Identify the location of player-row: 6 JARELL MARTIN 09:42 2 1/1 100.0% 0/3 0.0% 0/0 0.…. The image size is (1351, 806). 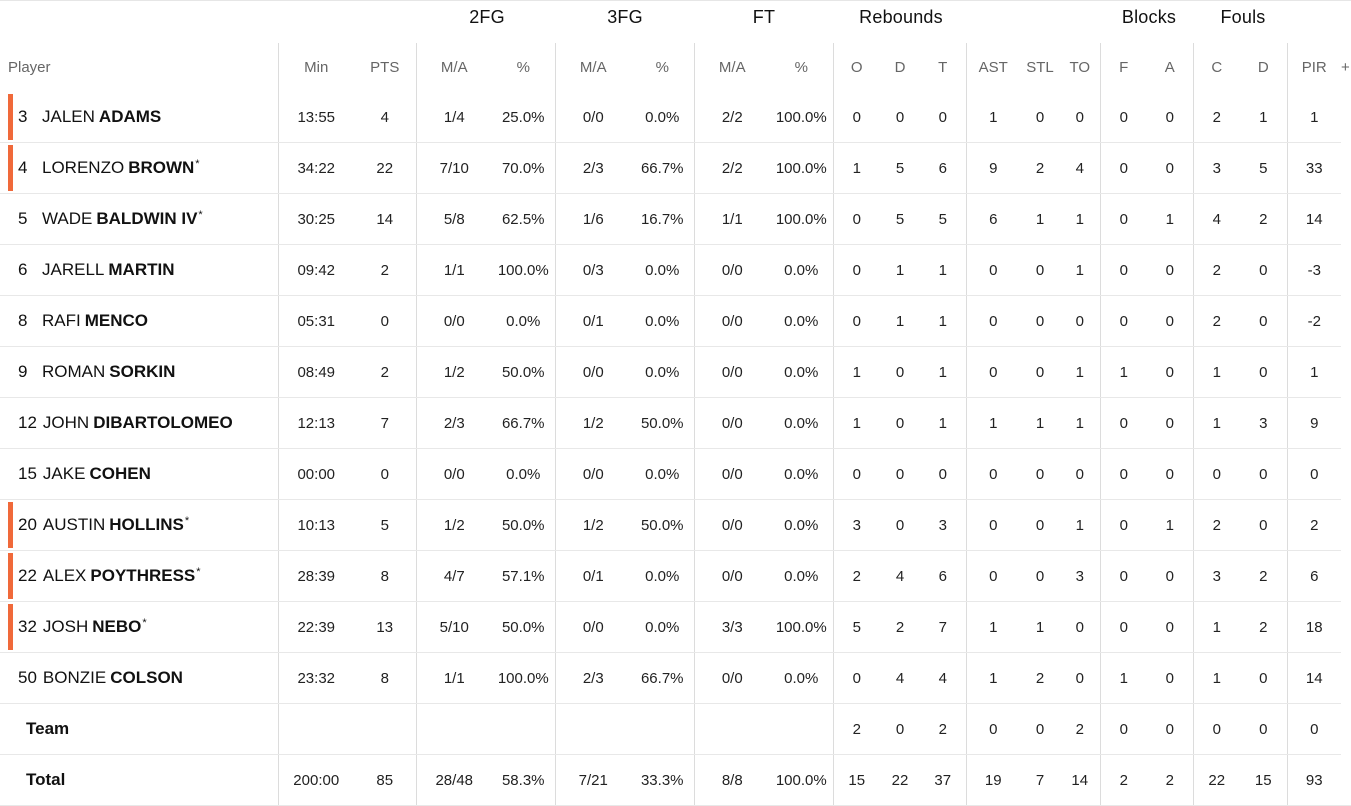
(675, 270).